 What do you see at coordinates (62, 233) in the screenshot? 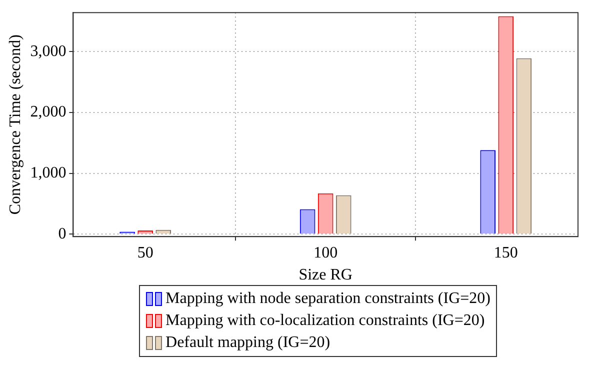
I see `y-tick-label: 0` at bounding box center [62, 233].